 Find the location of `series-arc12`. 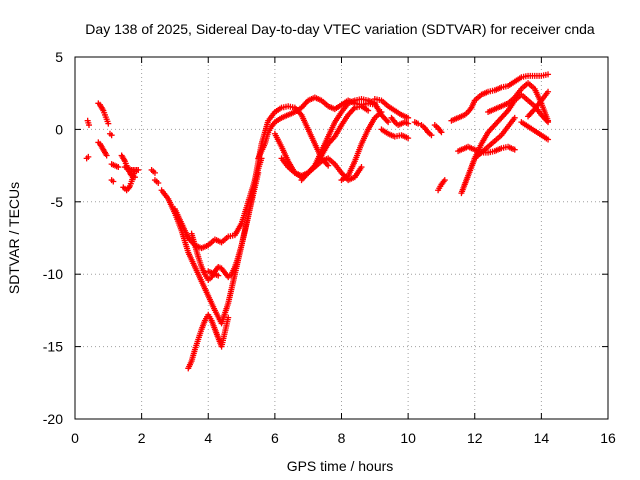

series-arc12 is located at coordinates (156, 181).